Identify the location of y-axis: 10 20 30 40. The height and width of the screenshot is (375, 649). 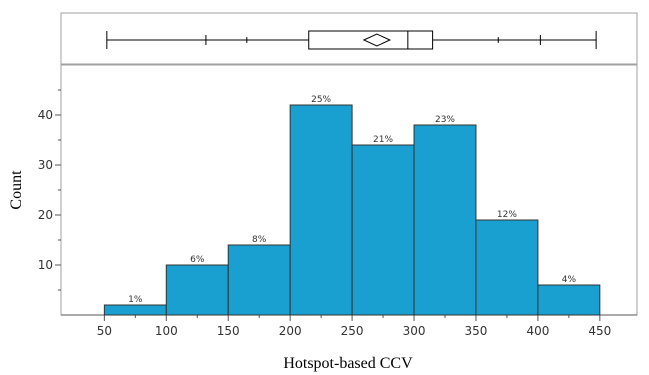
(50, 190).